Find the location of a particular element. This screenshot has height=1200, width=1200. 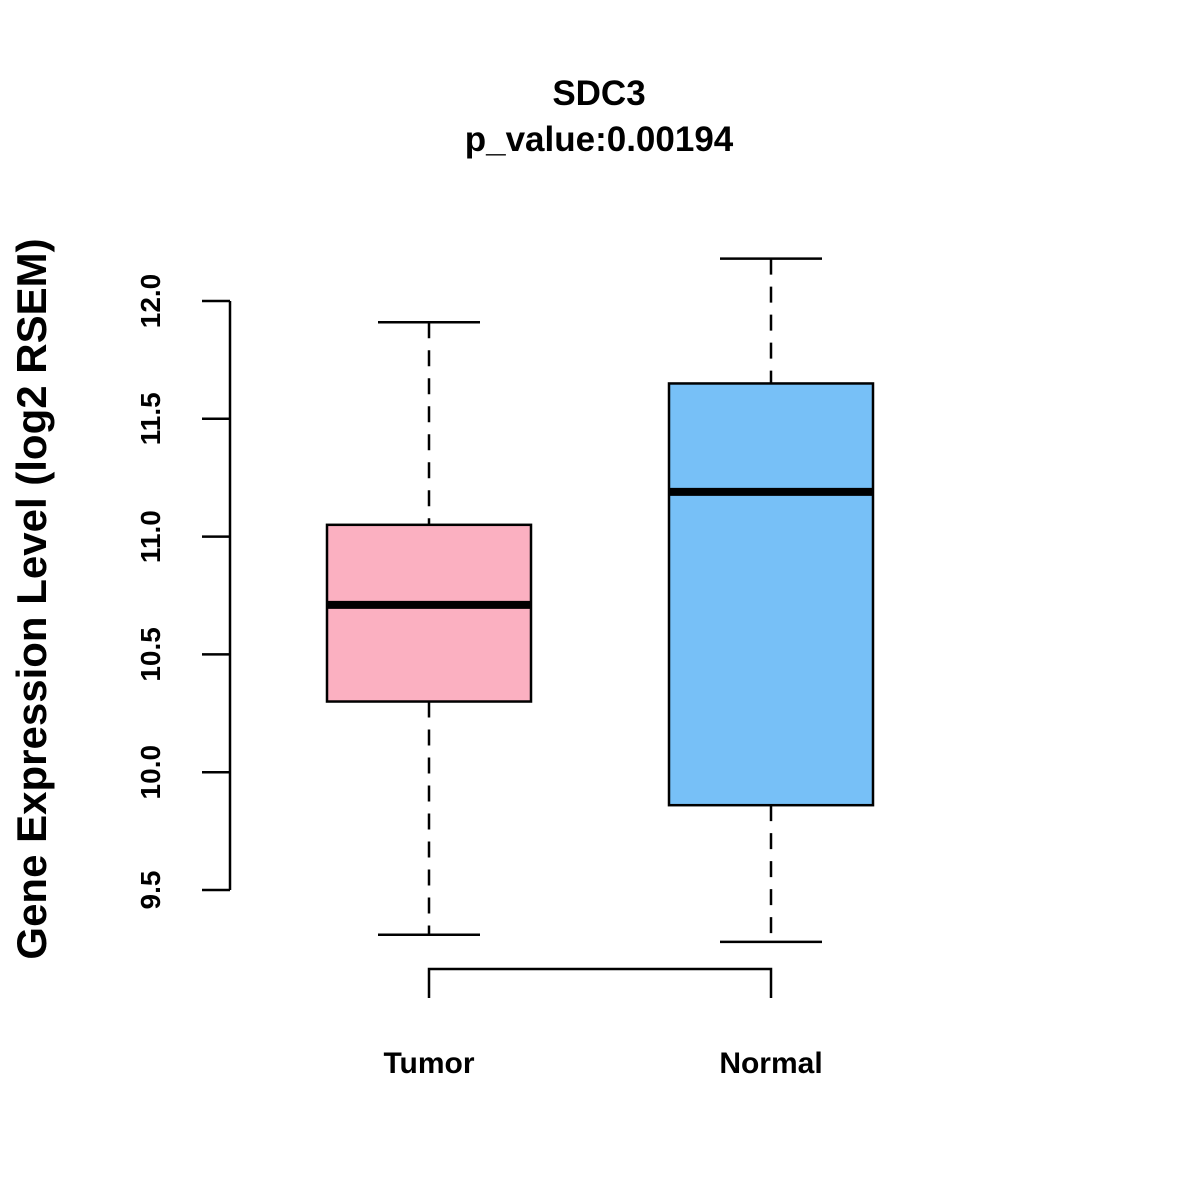

bracket-line is located at coordinates (600, 982).